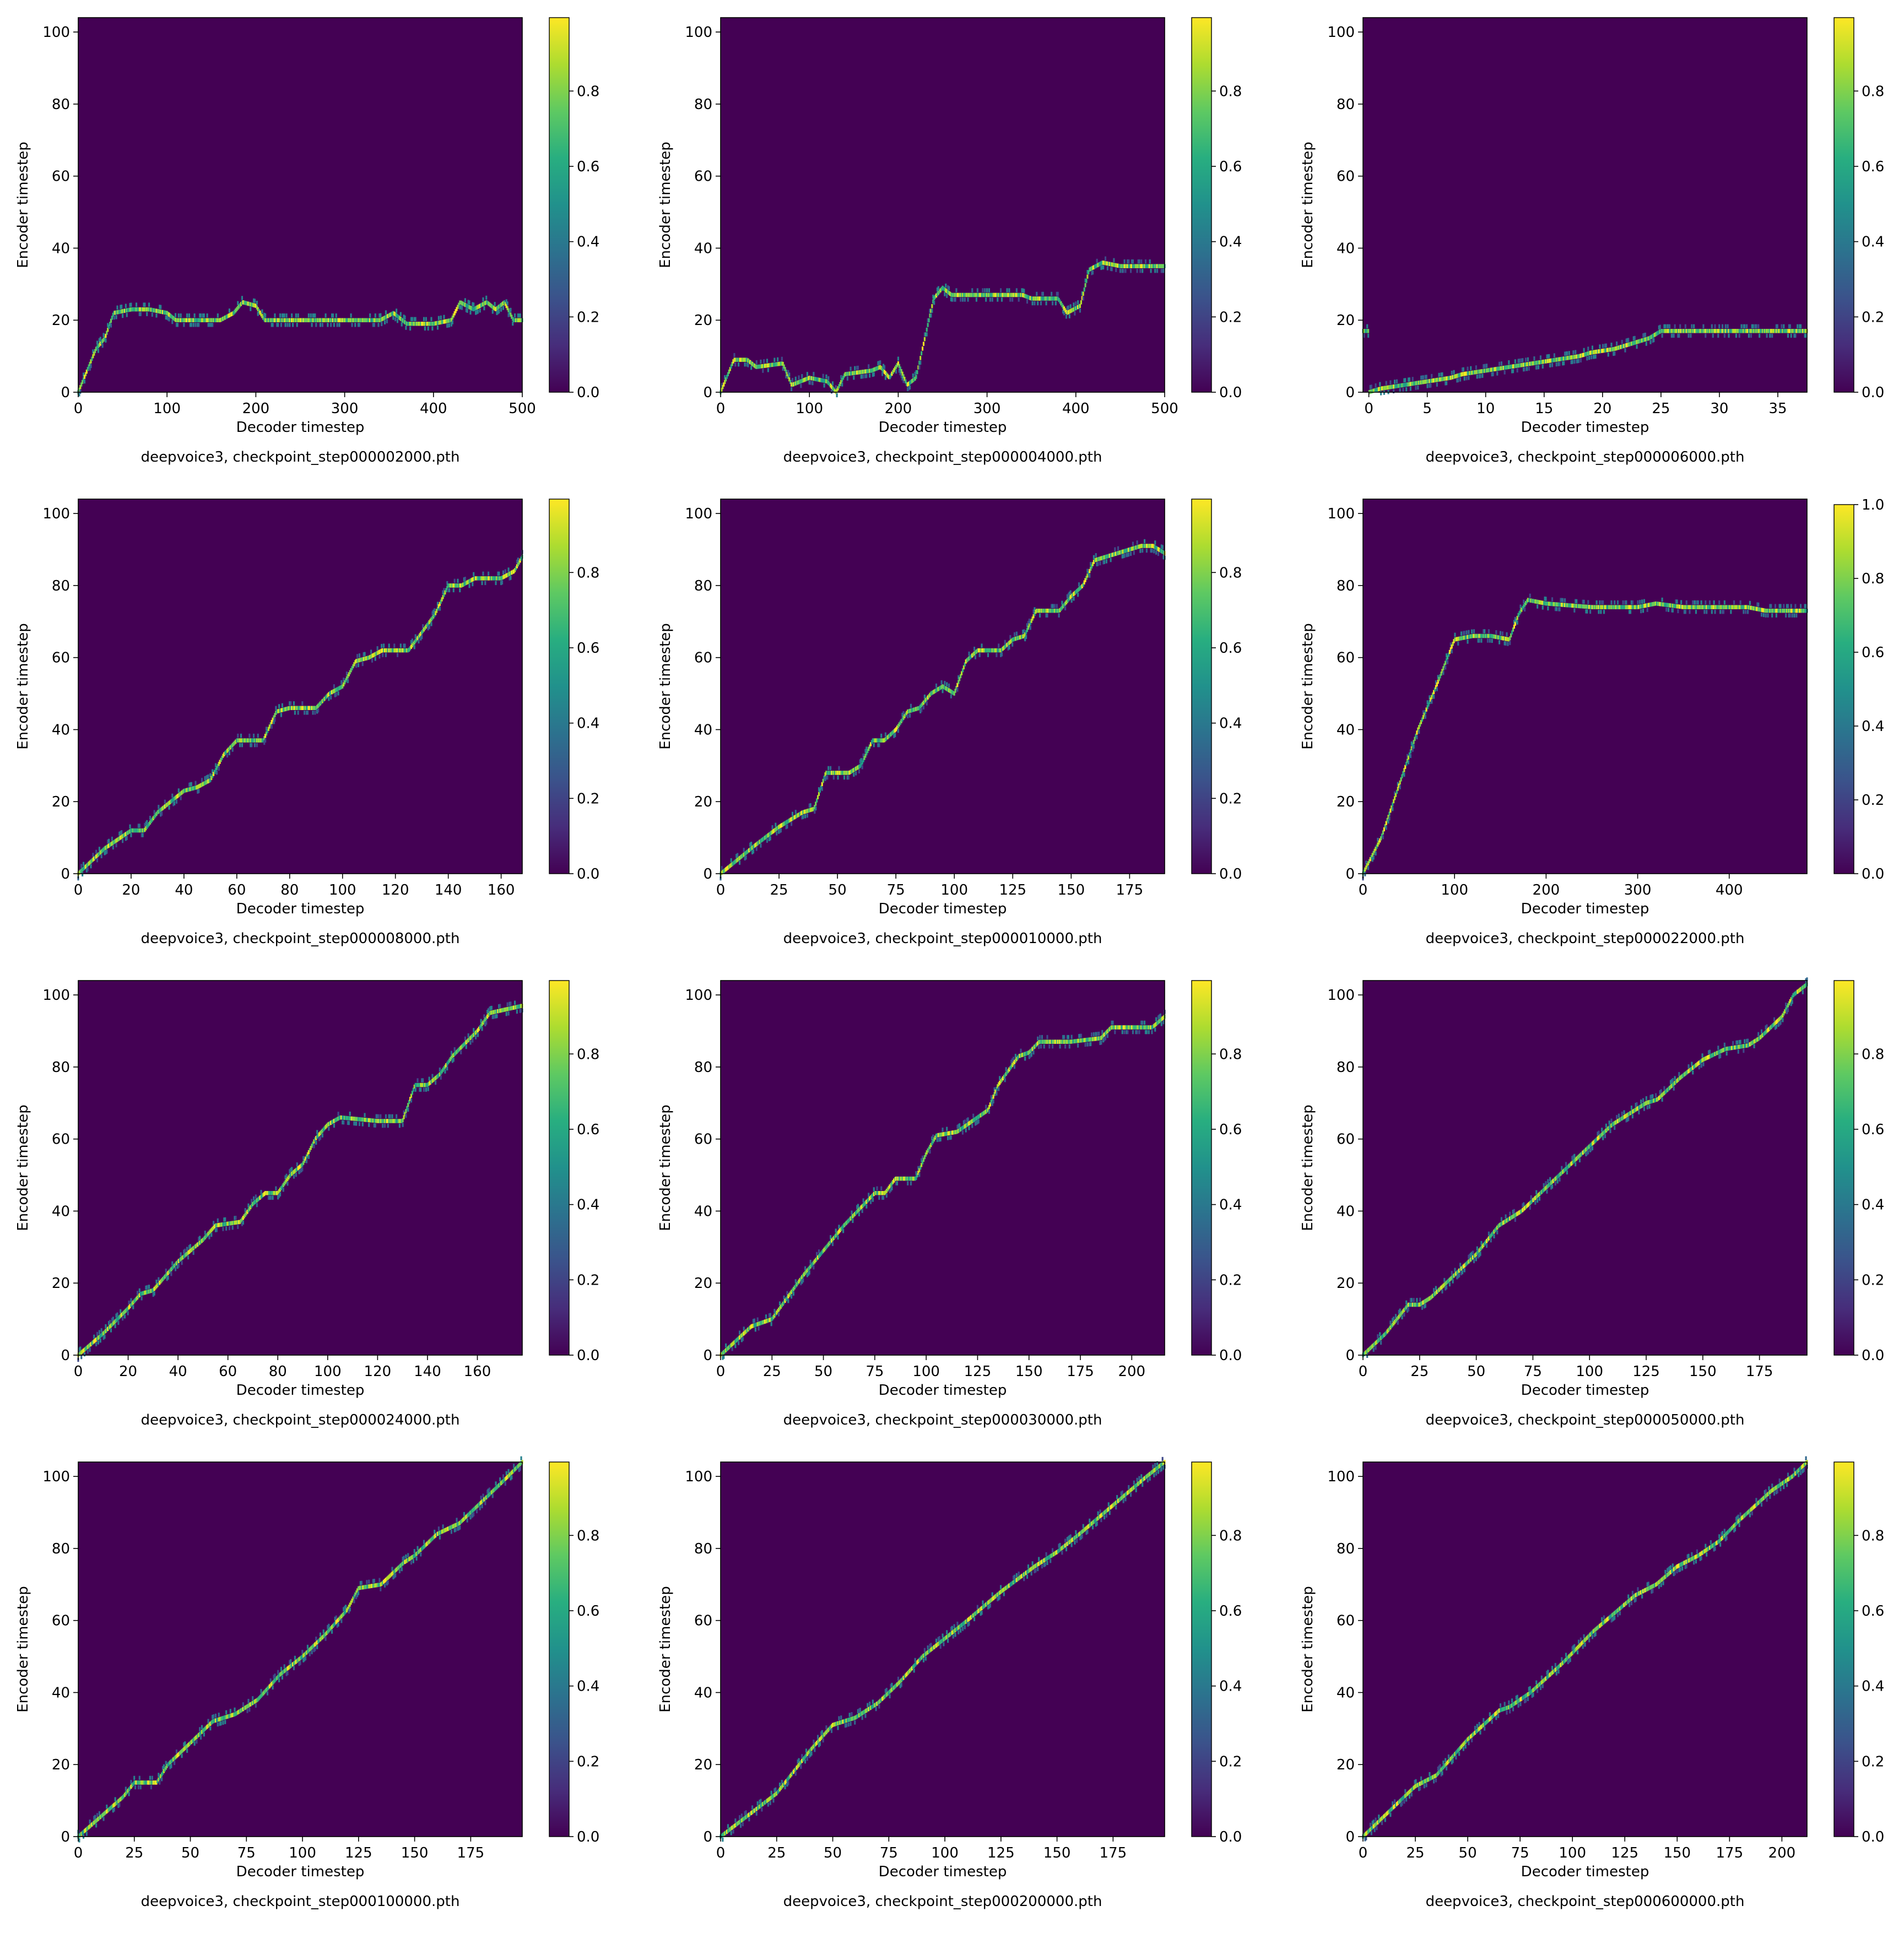 This screenshot has height=1933, width=1904. What do you see at coordinates (1164, 409) in the screenshot?
I see `x-tick-label: 500` at bounding box center [1164, 409].